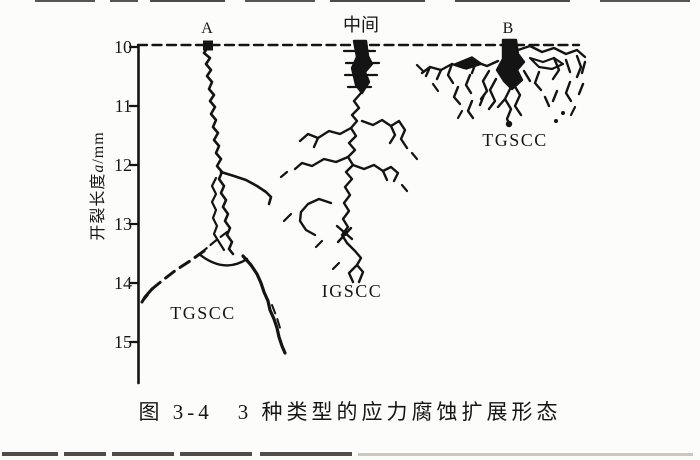  Describe the element at coordinates (503, 83) in the screenshot. I see `crack-b-drawing` at that location.